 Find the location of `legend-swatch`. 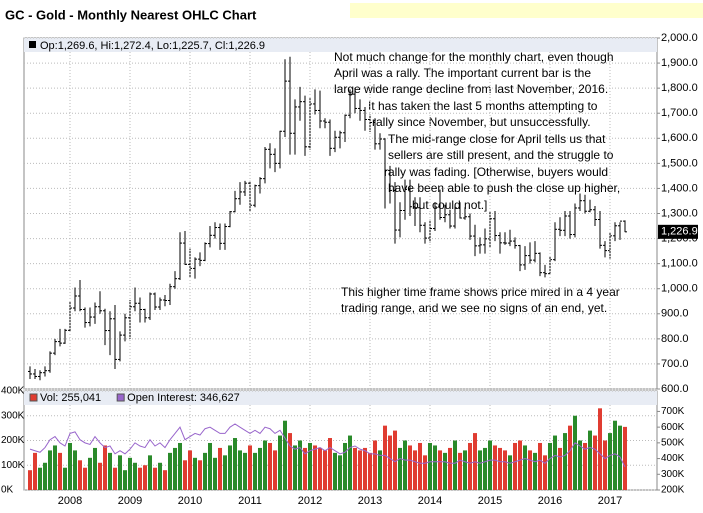

legend-swatch is located at coordinates (120, 397).